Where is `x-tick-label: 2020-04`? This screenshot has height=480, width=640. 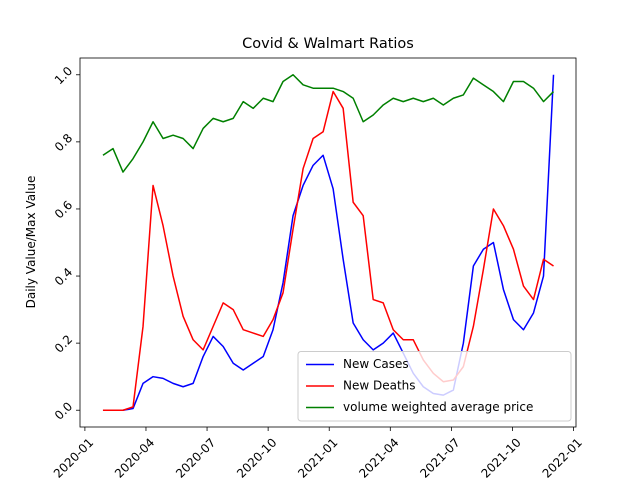 x-tick-label: 2020-04 is located at coordinates (134, 457).